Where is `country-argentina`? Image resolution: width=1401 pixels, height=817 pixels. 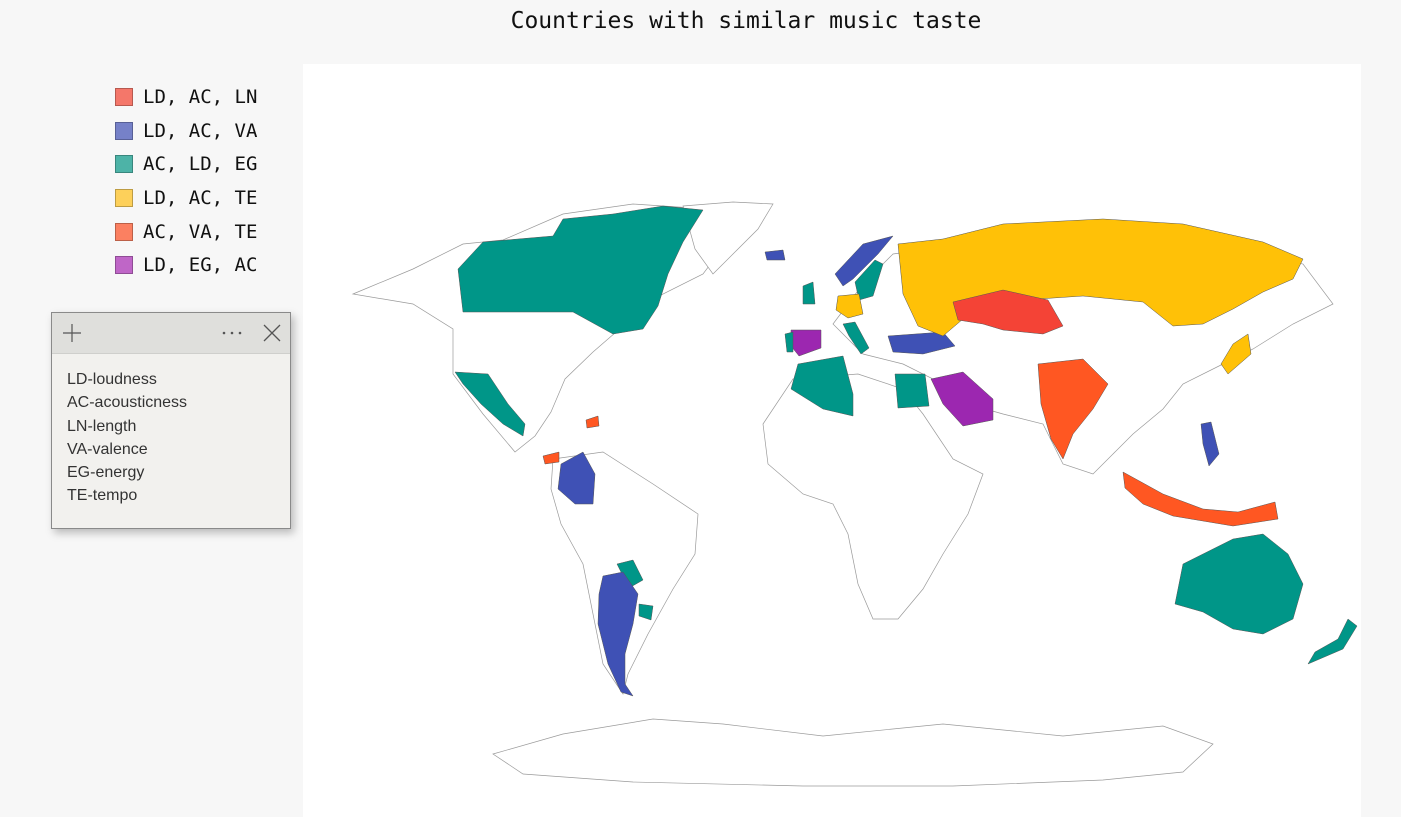 country-argentina is located at coordinates (618, 634).